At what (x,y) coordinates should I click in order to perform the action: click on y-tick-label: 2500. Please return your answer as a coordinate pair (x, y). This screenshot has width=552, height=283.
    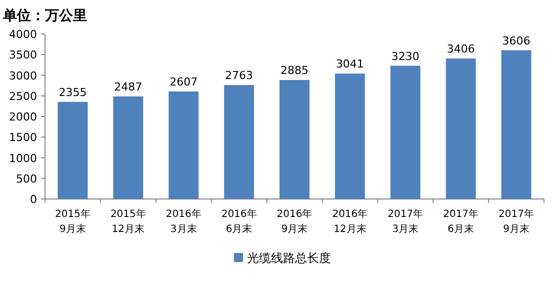
    Looking at the image, I should click on (23, 96).